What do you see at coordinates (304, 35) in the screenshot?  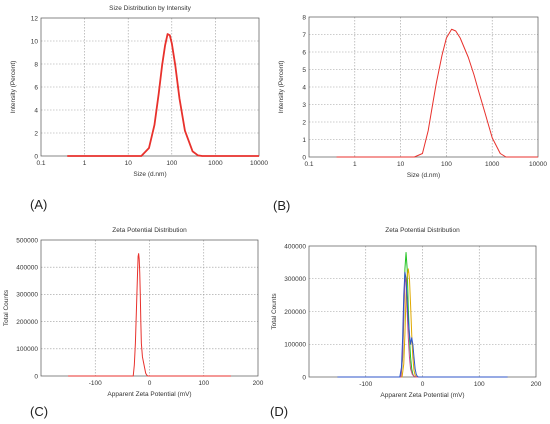 I see `y-tick-label: 7` at bounding box center [304, 35].